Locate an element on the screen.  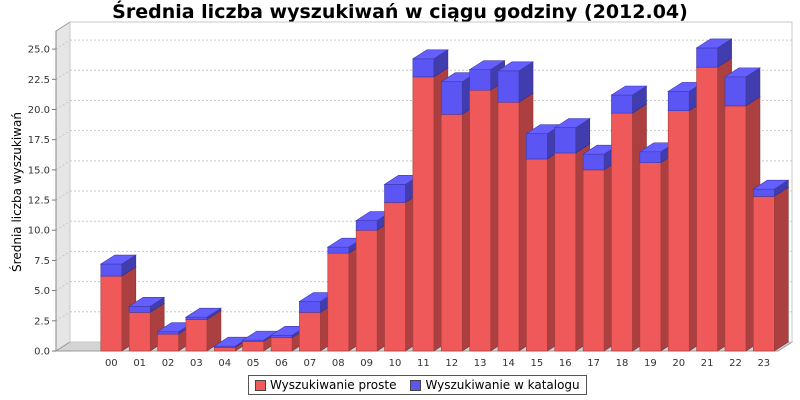
x-tick-label: 09 is located at coordinates (366, 363).